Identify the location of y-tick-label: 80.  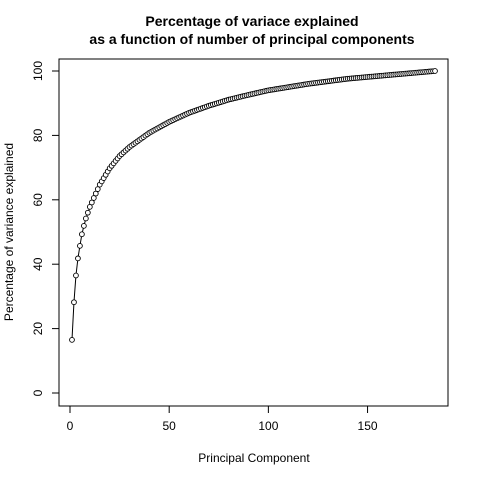
(38, 135).